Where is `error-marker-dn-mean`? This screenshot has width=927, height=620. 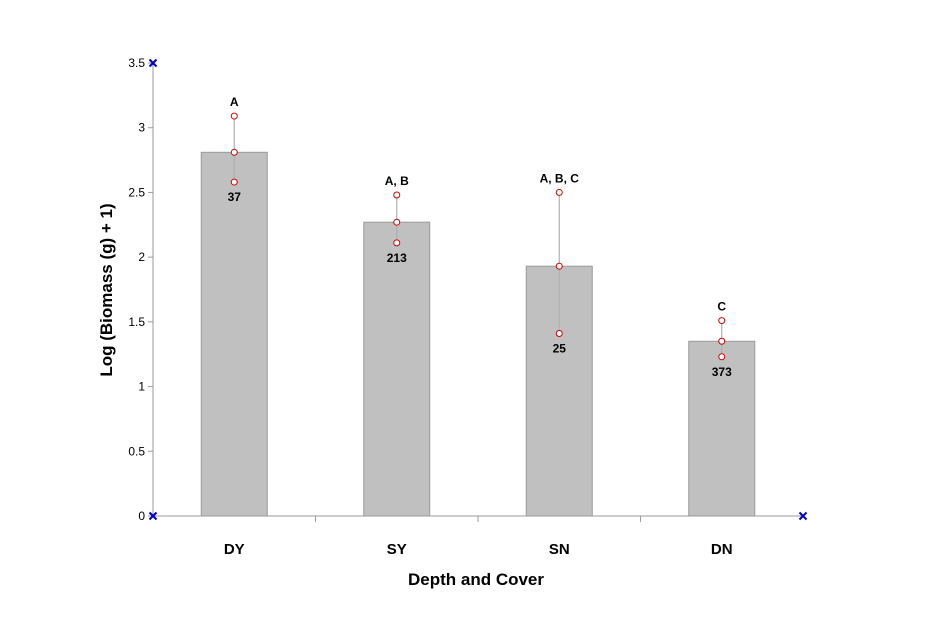 error-marker-dn-mean is located at coordinates (722, 341).